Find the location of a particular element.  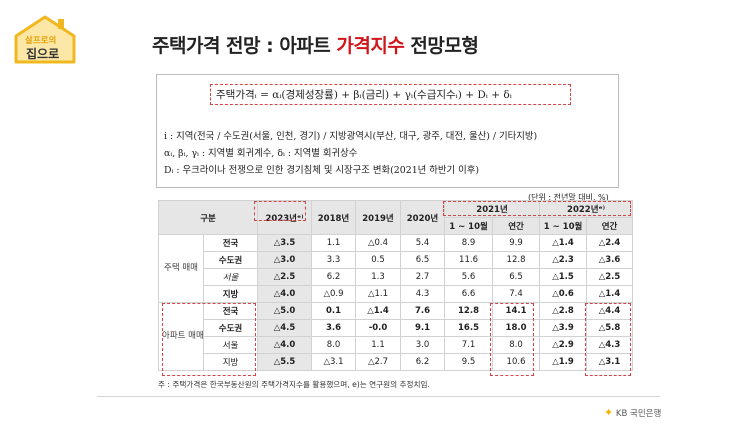

equation-highlight-frame is located at coordinates (390, 94).